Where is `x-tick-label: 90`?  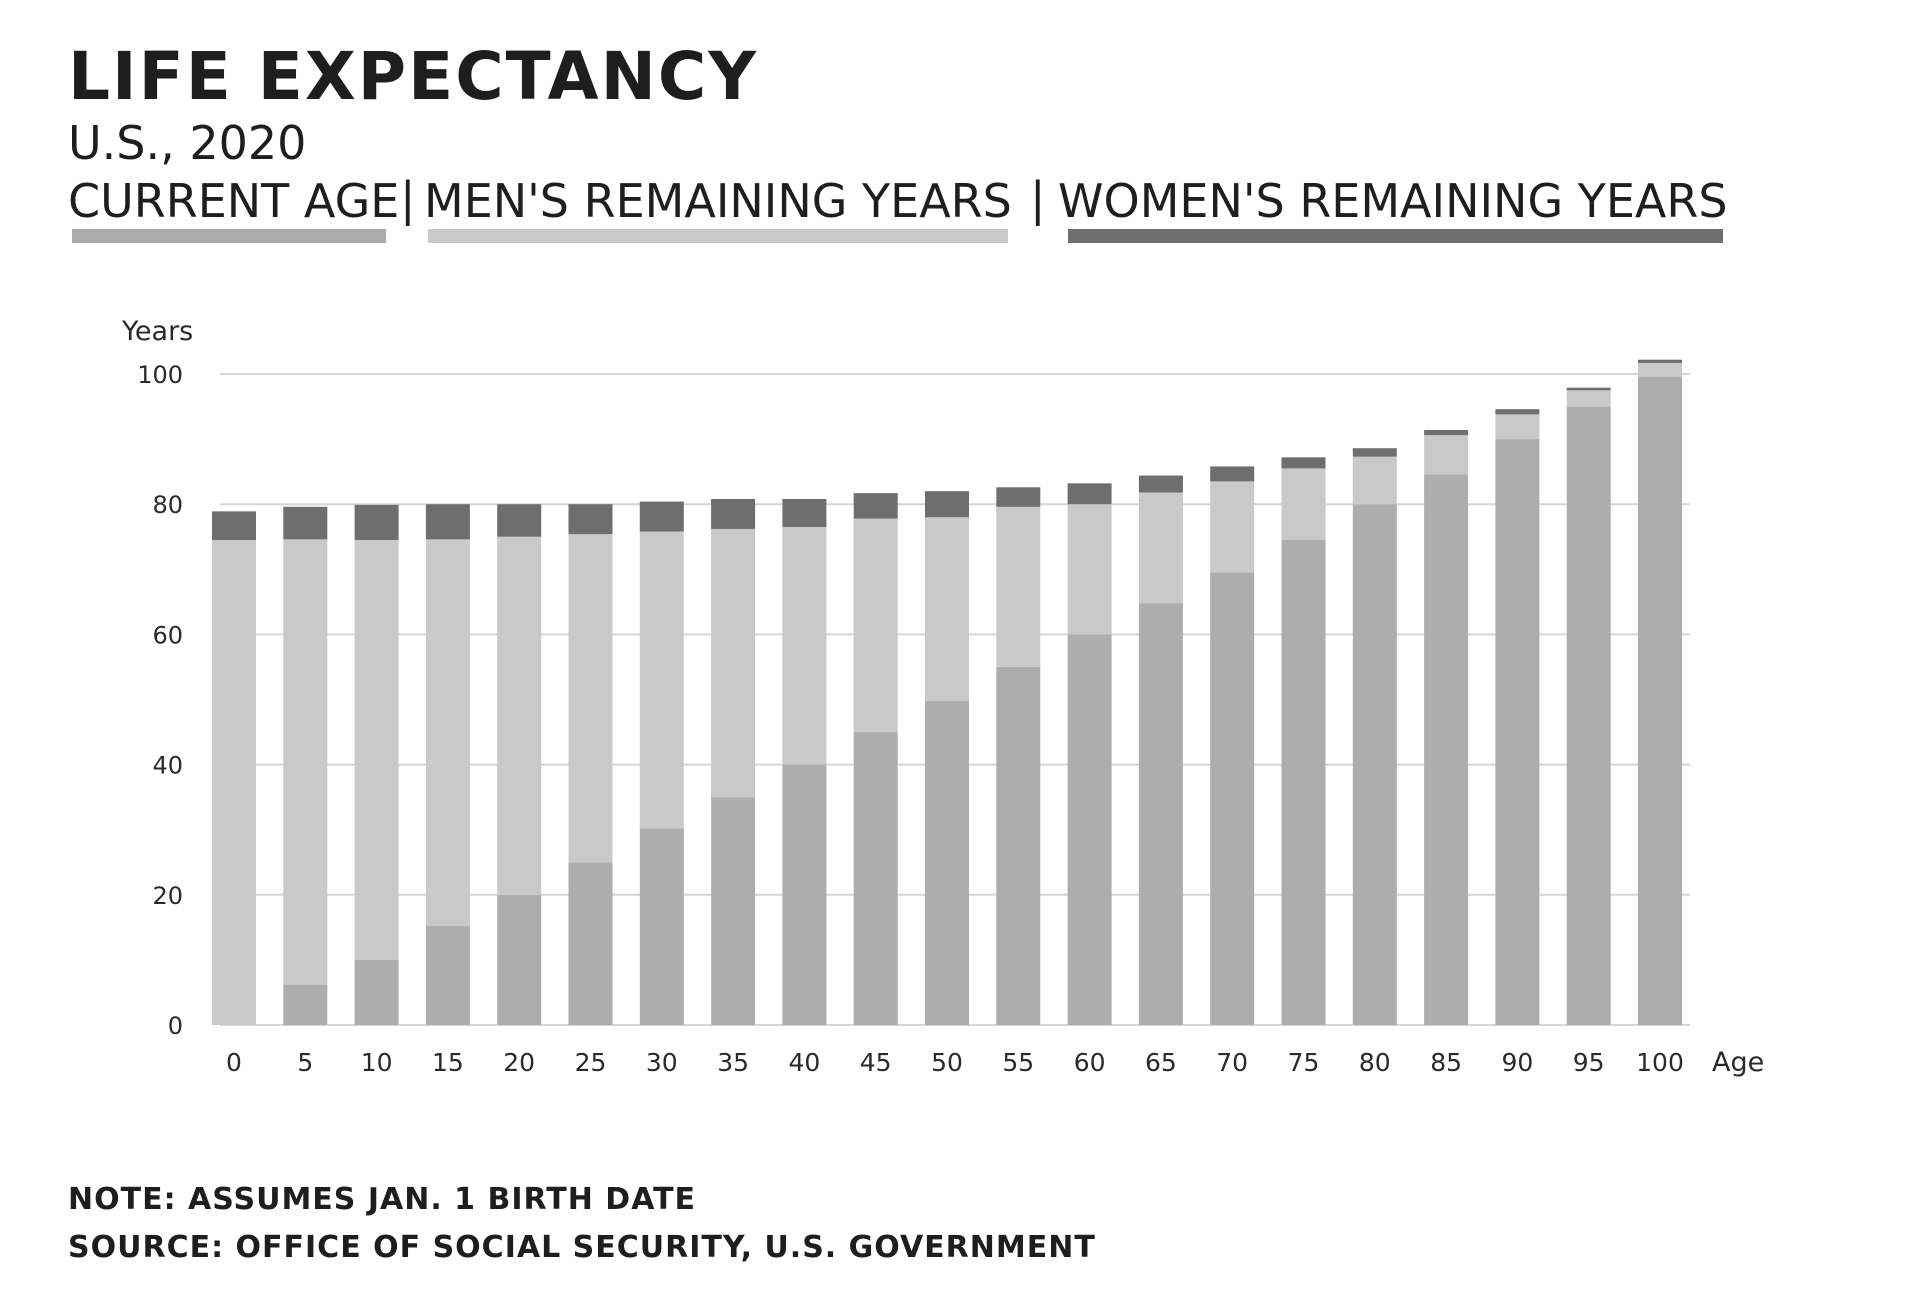 x-tick-label: 90 is located at coordinates (1517, 1062).